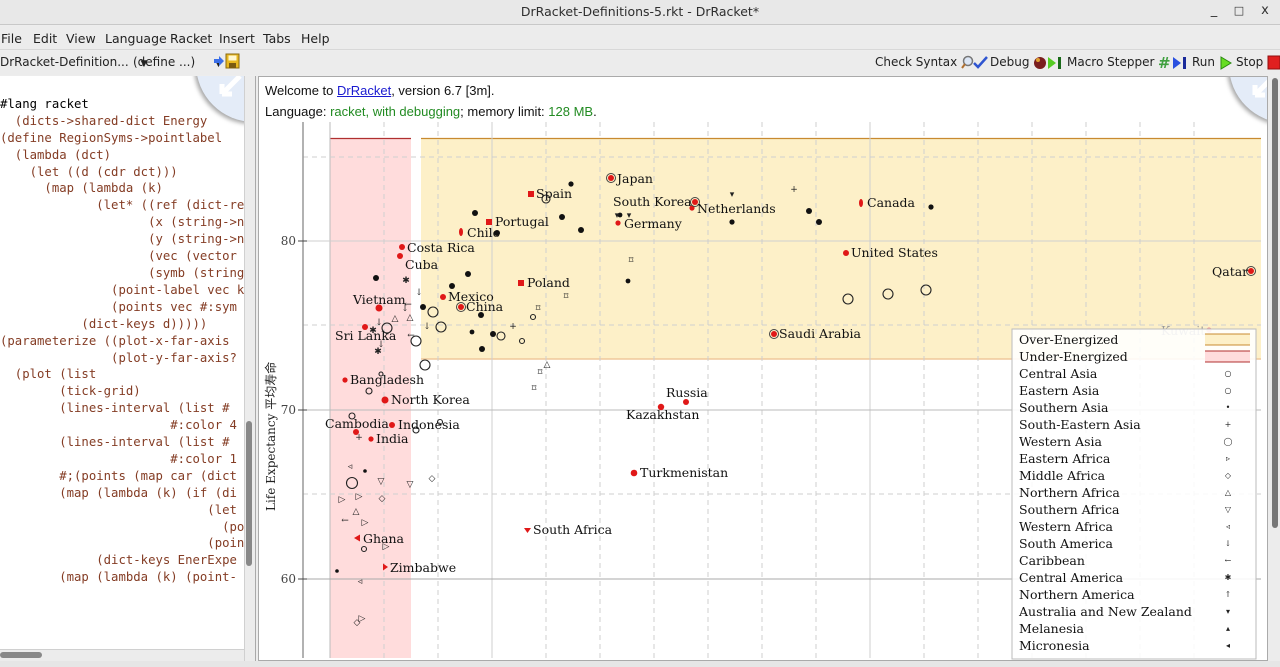 Image resolution: width=1280 pixels, height=667 pixels. Describe the element at coordinates (144, 64) in the screenshot. I see `chevron-down-icon: ▼` at that location.